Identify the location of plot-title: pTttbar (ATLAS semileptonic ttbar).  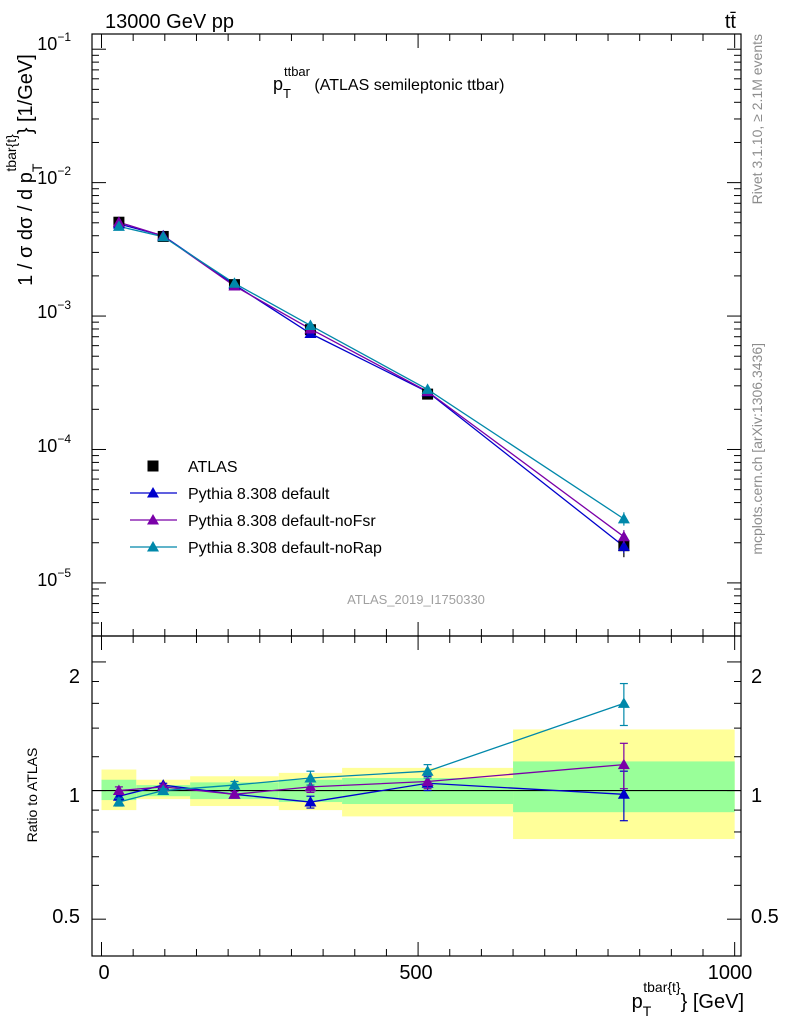
(388, 82).